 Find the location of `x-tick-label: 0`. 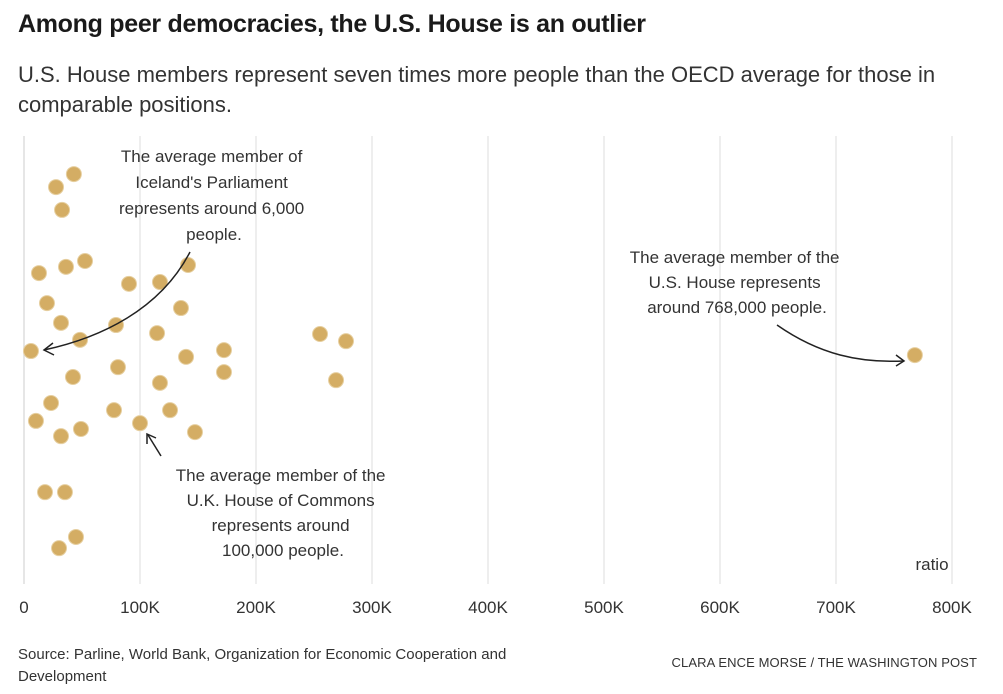

x-tick-label: 0 is located at coordinates (23, 607).